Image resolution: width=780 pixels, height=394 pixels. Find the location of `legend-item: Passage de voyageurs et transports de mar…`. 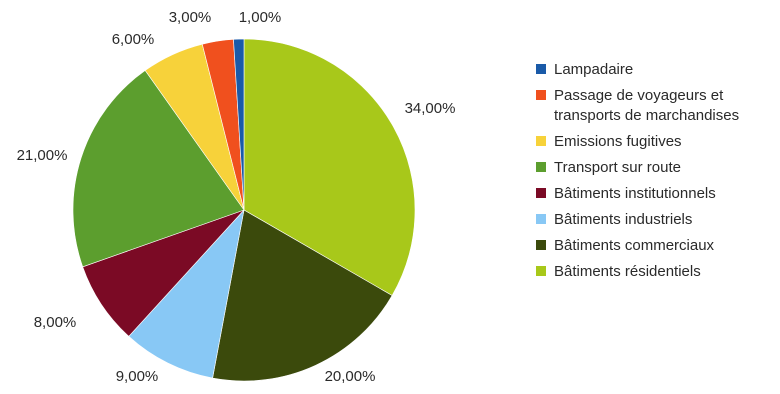

legend-item: Passage de voyageurs et transports de mar… is located at coordinates (637, 105).